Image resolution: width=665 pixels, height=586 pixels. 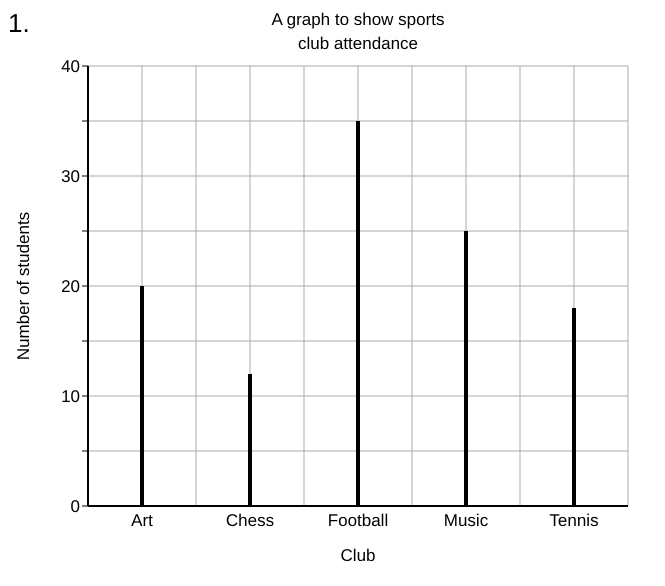 What do you see at coordinates (250, 520) in the screenshot?
I see `x-tick-label: Chess` at bounding box center [250, 520].